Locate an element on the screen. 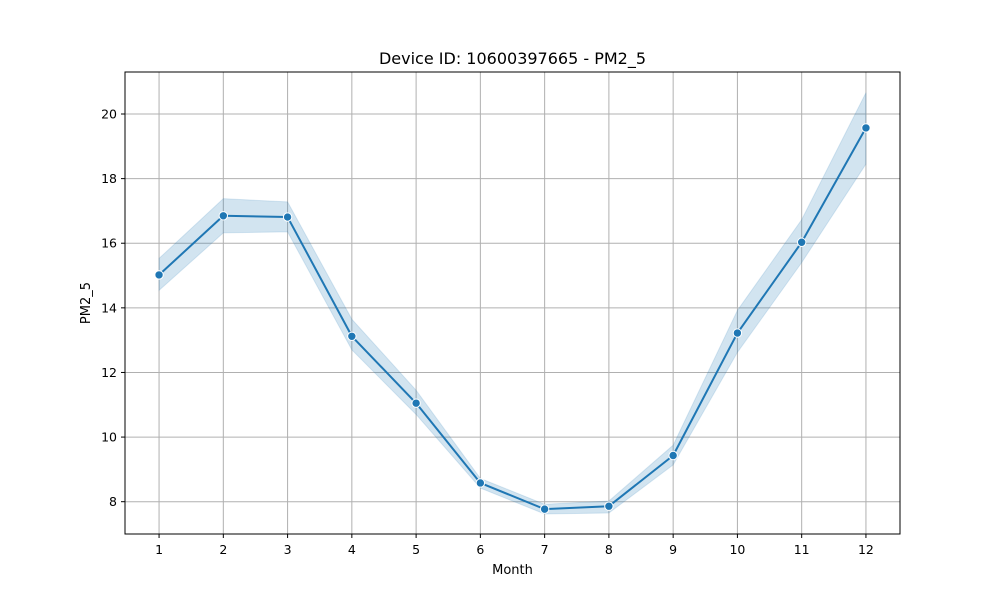 The height and width of the screenshot is (600, 1000). y-axis-label: PM2_5 is located at coordinates (86, 303).